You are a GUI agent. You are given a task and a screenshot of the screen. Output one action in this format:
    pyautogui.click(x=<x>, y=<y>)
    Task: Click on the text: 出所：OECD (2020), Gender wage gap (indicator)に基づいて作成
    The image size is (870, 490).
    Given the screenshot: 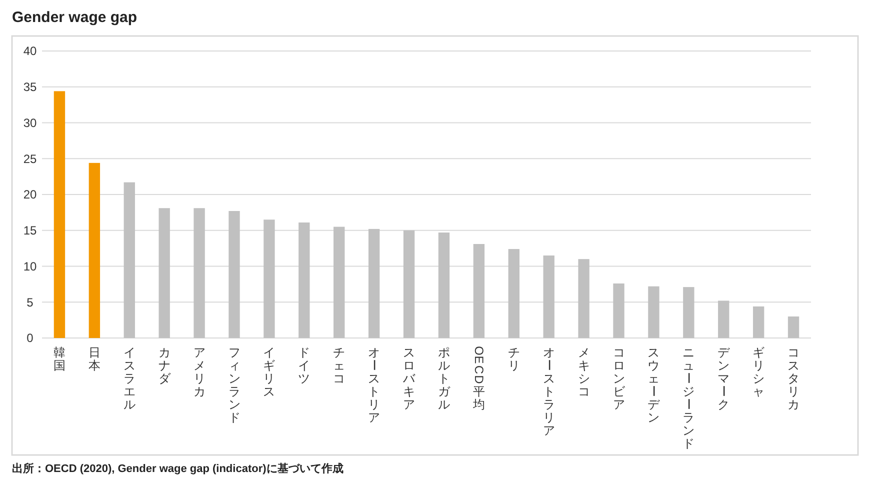 What is the action you would take?
    pyautogui.click(x=178, y=468)
    